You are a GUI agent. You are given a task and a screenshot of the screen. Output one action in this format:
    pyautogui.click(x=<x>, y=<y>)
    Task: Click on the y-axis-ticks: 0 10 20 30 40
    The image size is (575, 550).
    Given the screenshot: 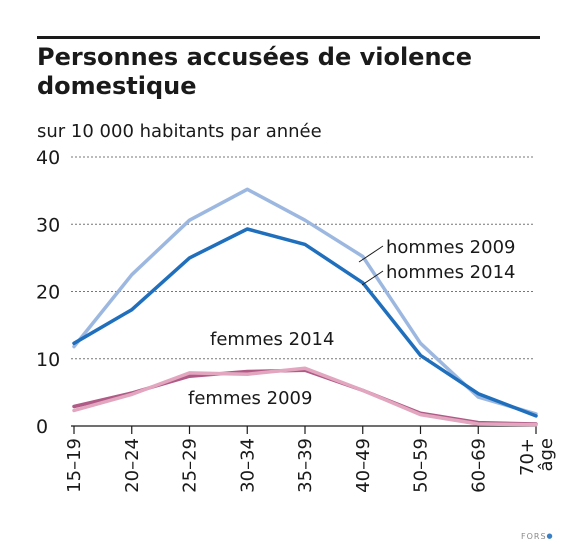 What is the action you would take?
    pyautogui.click(x=48, y=292)
    